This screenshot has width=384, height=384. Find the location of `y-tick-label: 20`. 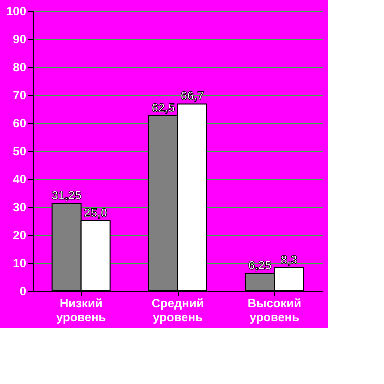

y-tick-label: 20 is located at coordinates (20, 235).